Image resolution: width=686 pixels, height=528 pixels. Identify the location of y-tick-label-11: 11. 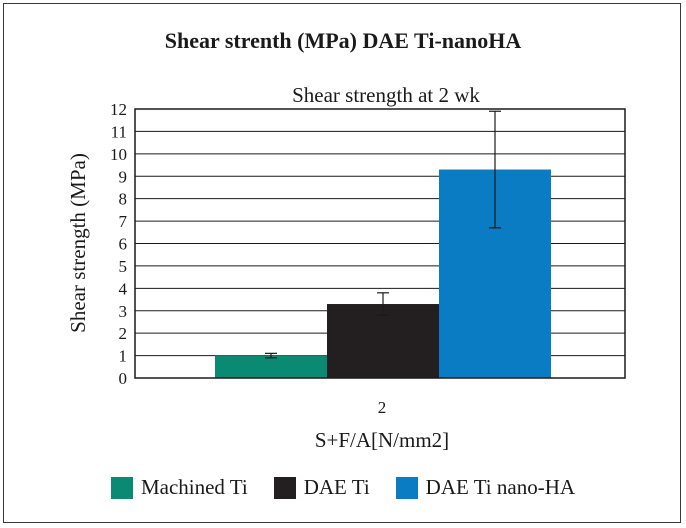
(119, 131).